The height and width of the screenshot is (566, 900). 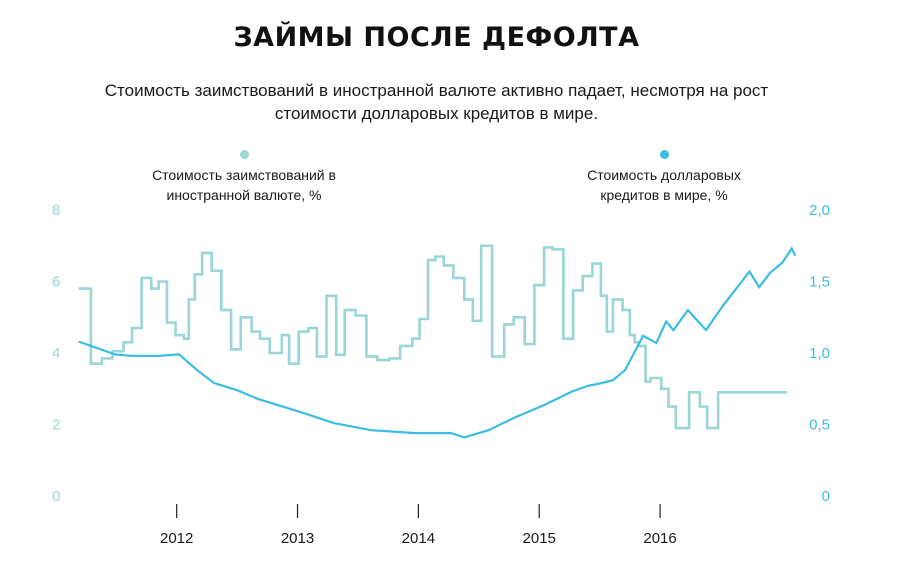 What do you see at coordinates (418, 538) in the screenshot?
I see `x-tick-label: 2014` at bounding box center [418, 538].